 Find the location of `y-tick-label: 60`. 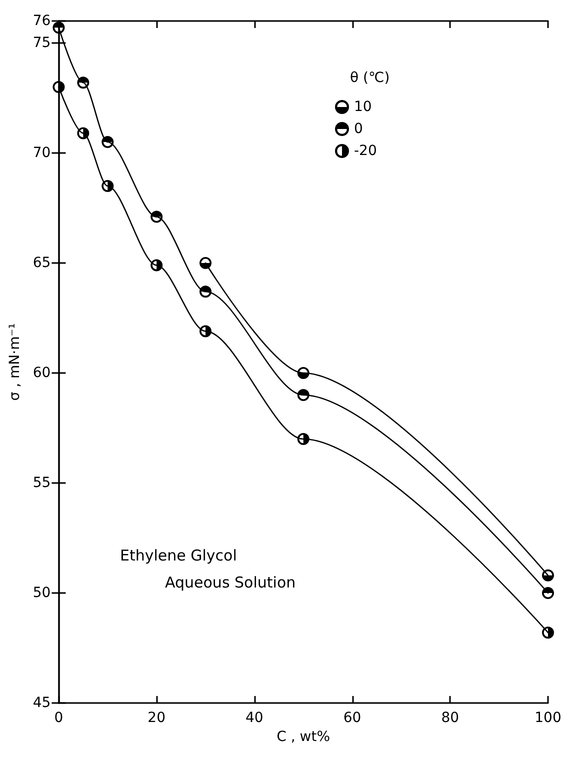

y-tick-label: 60 is located at coordinates (41, 373).